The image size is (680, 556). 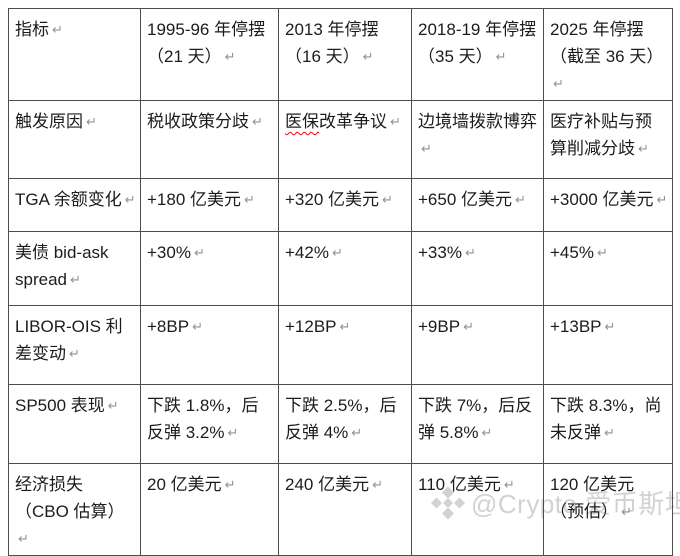 What do you see at coordinates (209, 139) in the screenshot?
I see `table-cell: 税收政策分歧 ↵` at bounding box center [209, 139].